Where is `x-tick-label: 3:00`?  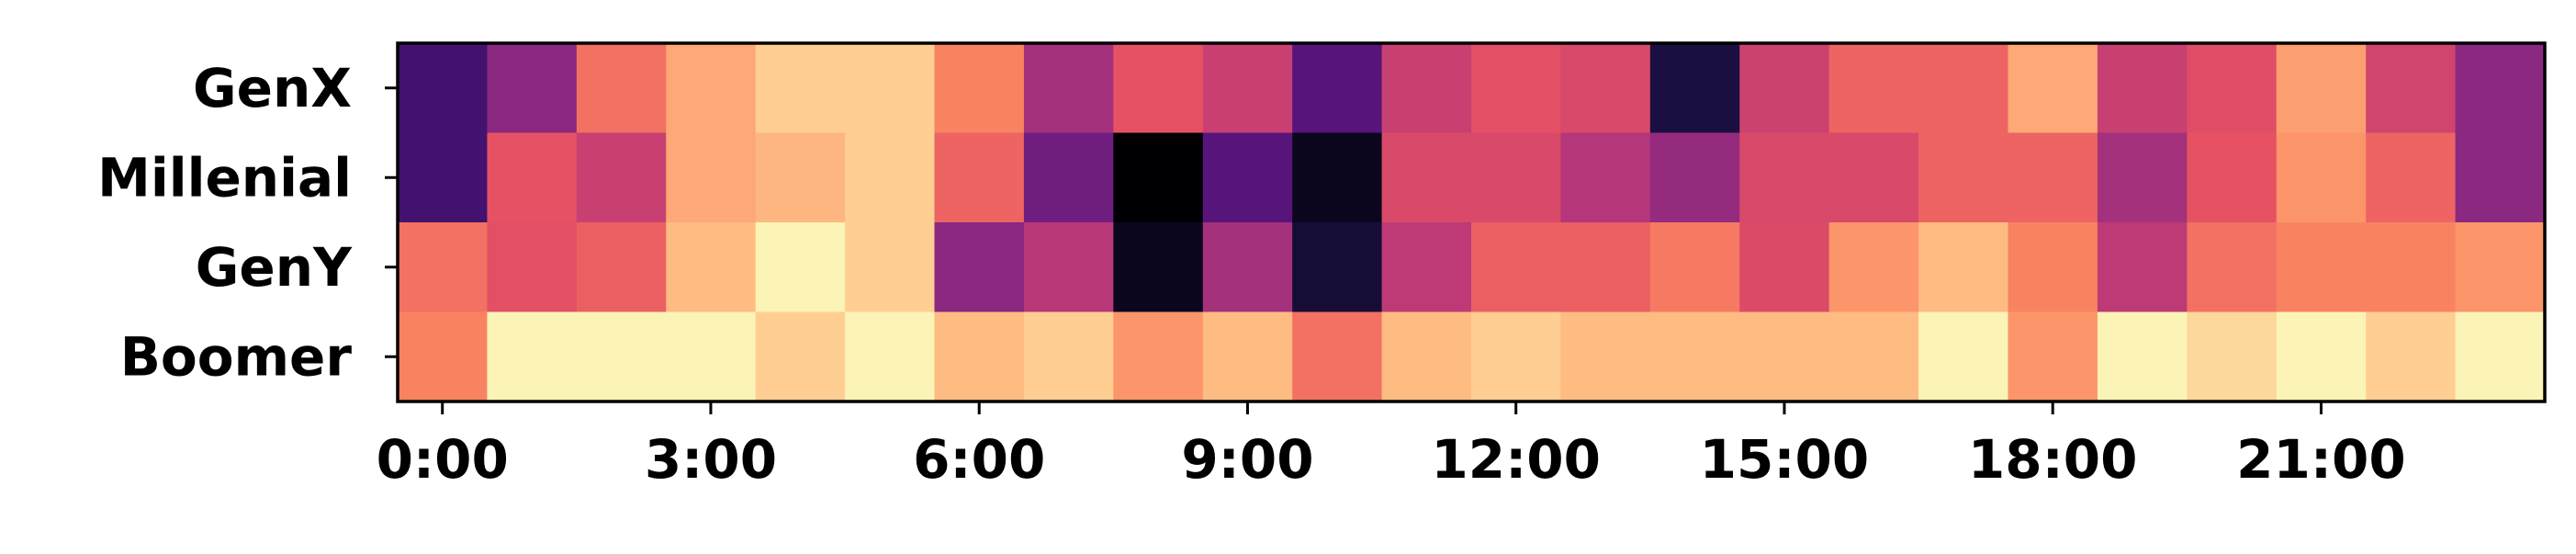
x-tick-label: 3:00 is located at coordinates (711, 459).